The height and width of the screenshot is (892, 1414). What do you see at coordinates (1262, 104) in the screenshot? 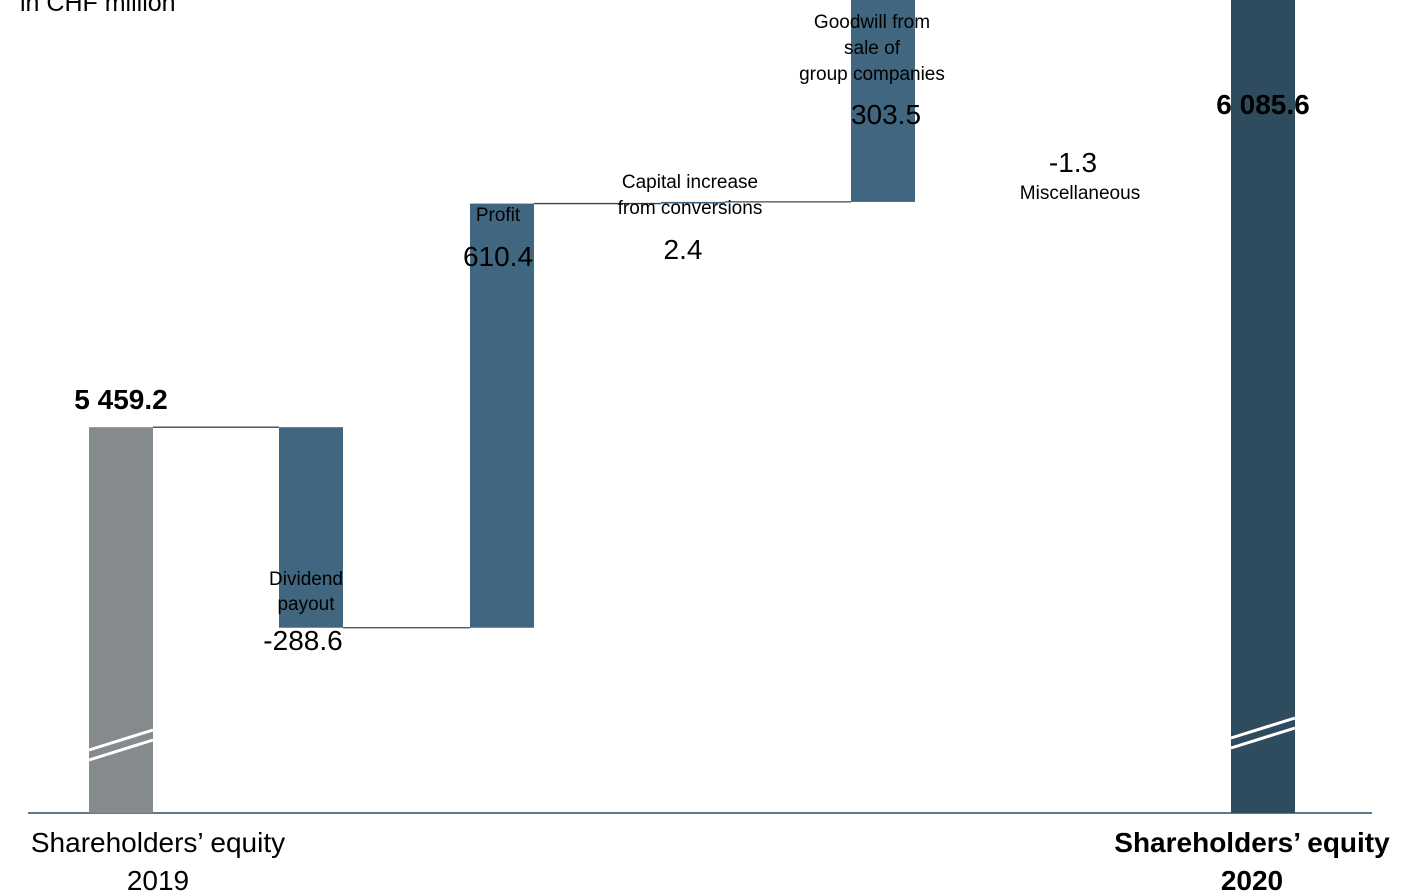
I see `value-label: 6 085.6` at bounding box center [1262, 104].